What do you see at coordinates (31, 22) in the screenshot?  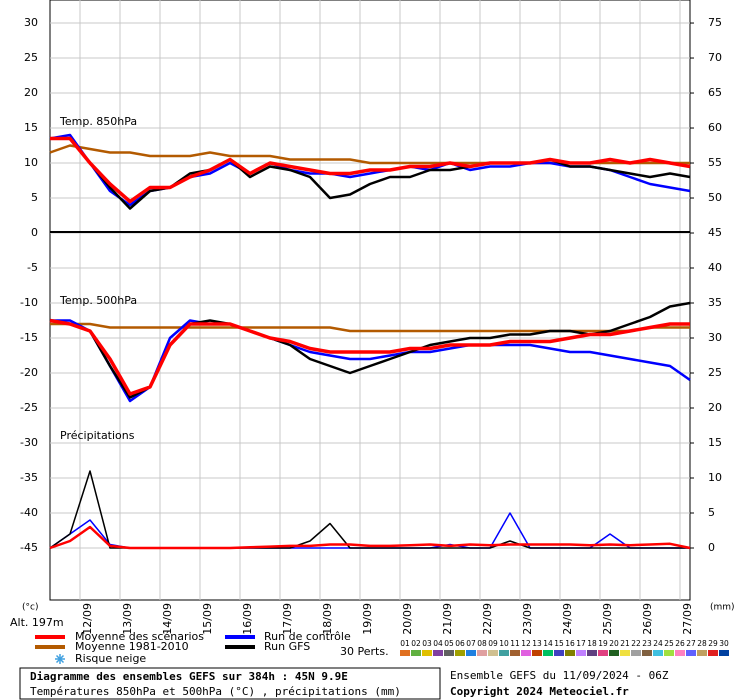 I see `y-tick-label: 30` at bounding box center [31, 22].